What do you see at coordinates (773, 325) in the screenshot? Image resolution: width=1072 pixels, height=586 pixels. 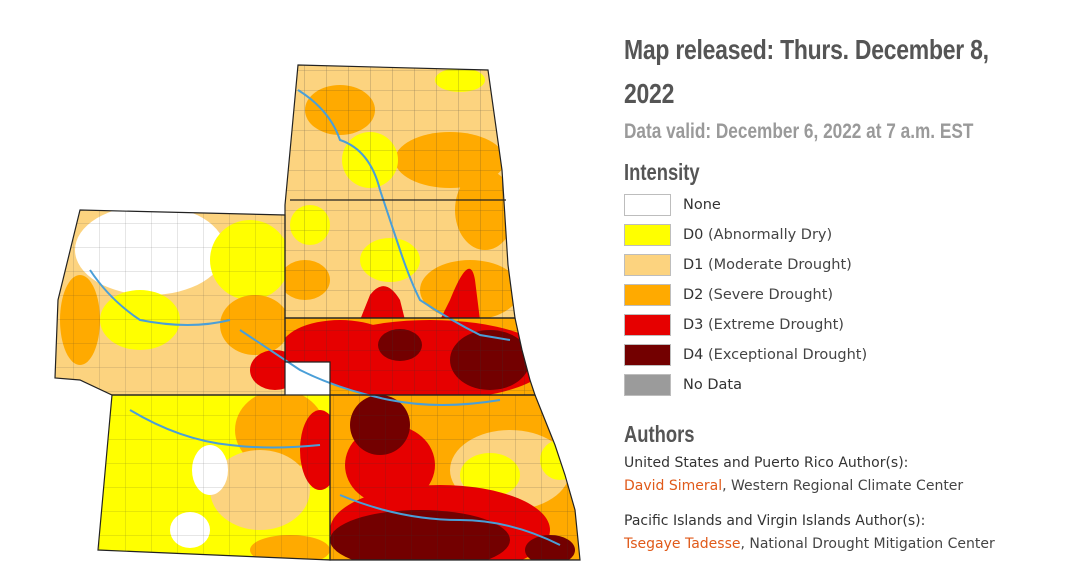 I see `legend-desc: (Extreme Drought)` at bounding box center [773, 325].